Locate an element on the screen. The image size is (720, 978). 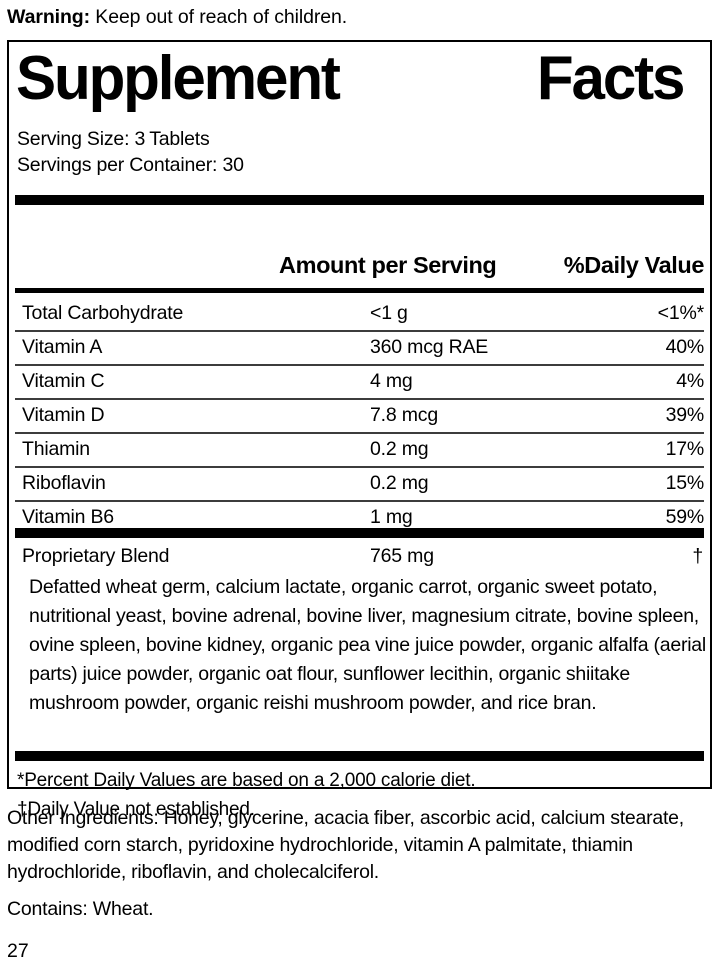
nutrient-amount: 4 mg is located at coordinates (391, 381).